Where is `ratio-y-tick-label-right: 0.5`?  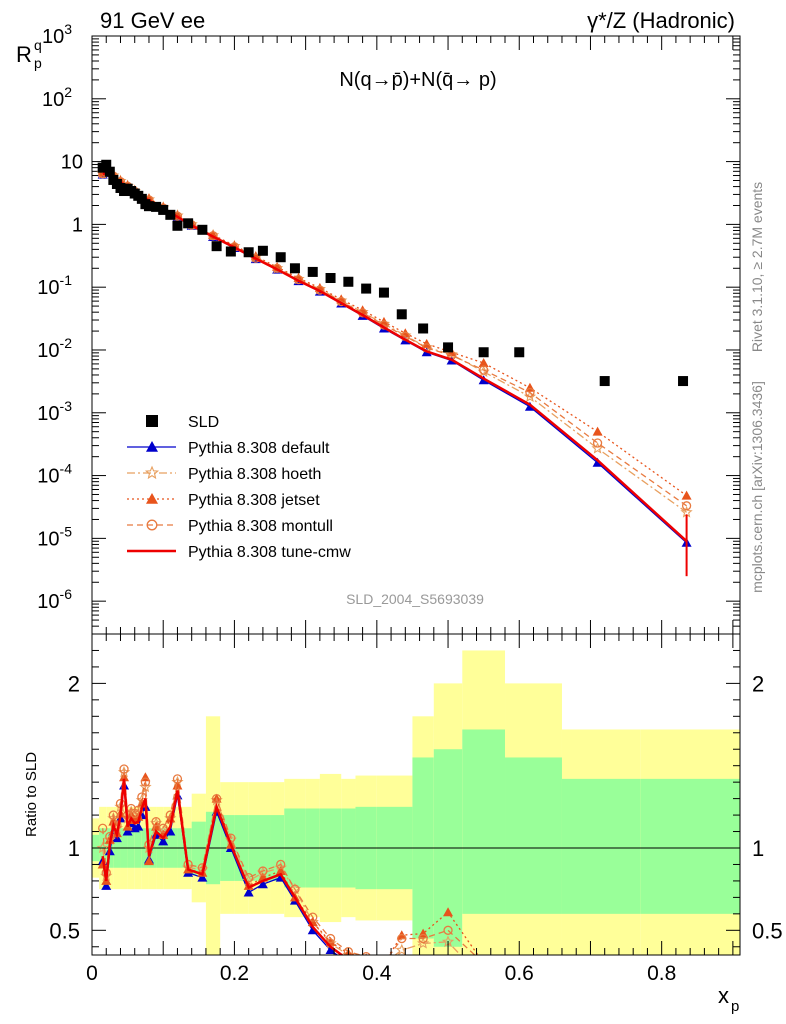 ratio-y-tick-label-right: 0.5 is located at coordinates (767, 930).